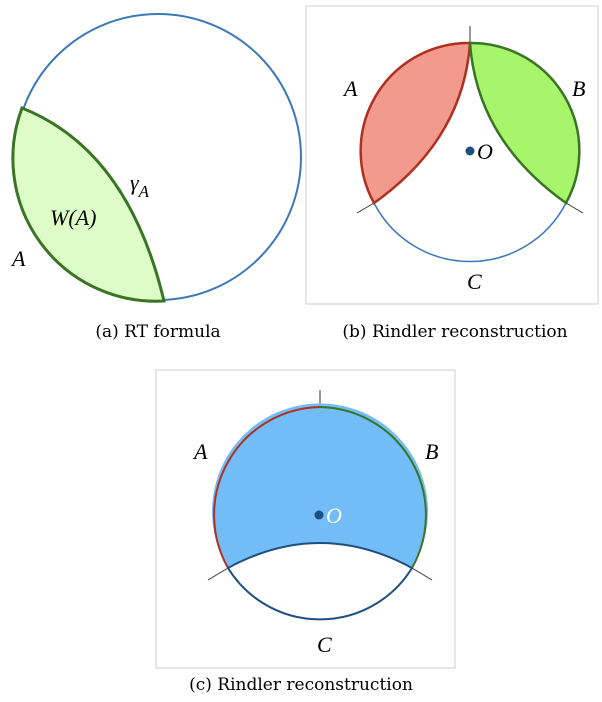  I want to click on region-b-arc, so click(373, 487).